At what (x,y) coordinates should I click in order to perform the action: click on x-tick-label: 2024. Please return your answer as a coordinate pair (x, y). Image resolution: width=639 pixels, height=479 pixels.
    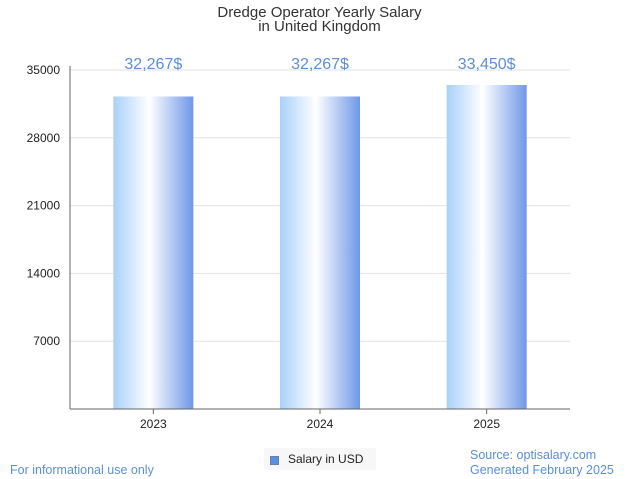
    Looking at the image, I should click on (320, 424).